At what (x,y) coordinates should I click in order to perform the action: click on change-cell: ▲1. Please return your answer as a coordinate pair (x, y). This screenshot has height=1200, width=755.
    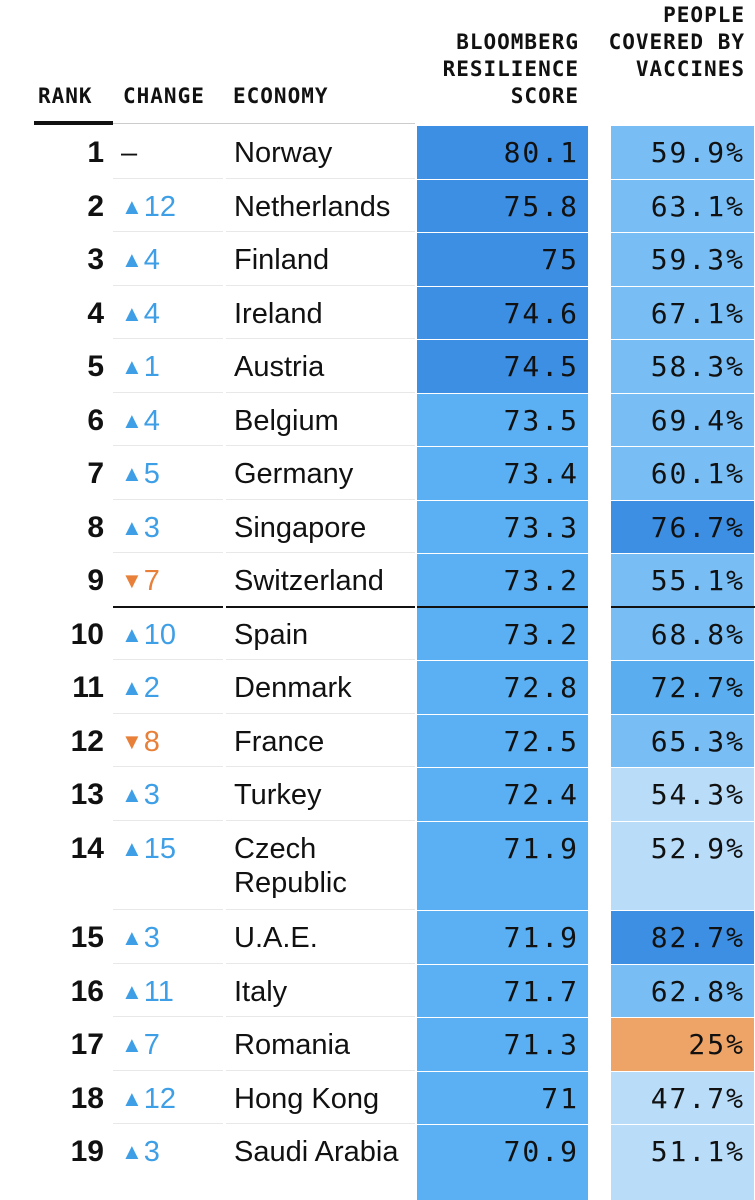
    Looking at the image, I should click on (140, 368).